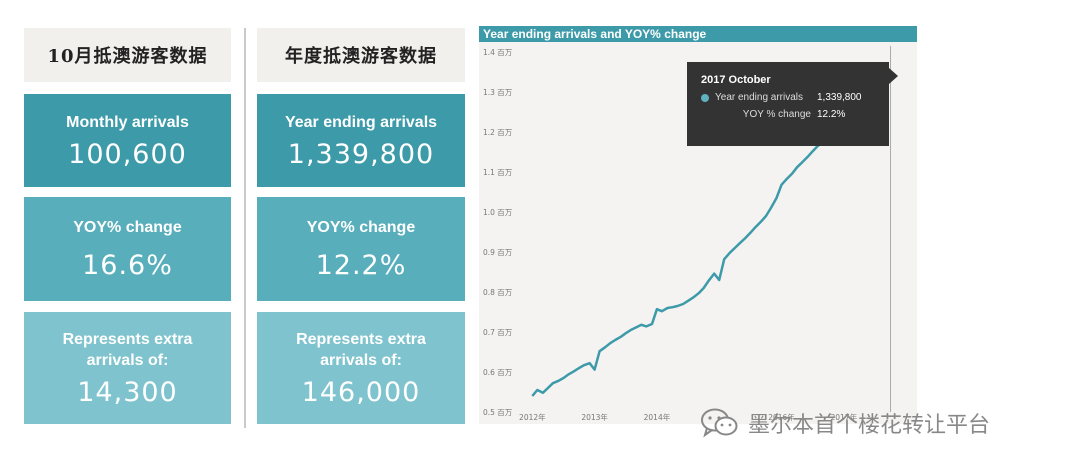 The image size is (1080, 473). I want to click on watermark-text: 墨尔本首个楼花转让平台, so click(869, 425).